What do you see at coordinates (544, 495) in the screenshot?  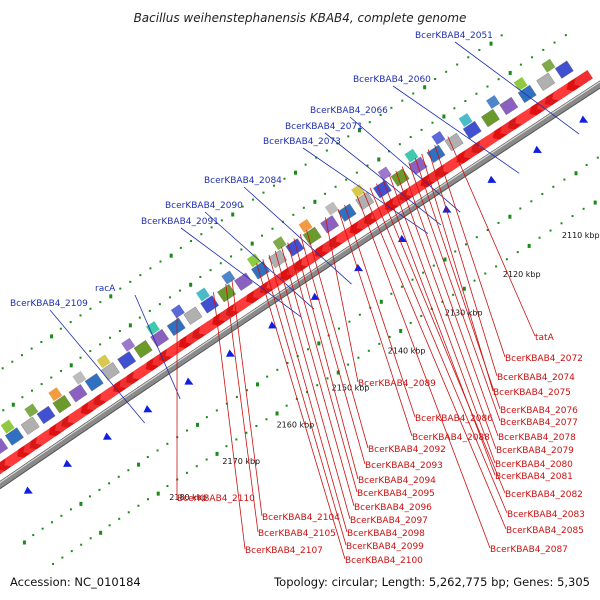 I see `gene-label-red: BcerKBAB4_2082` at bounding box center [544, 495].